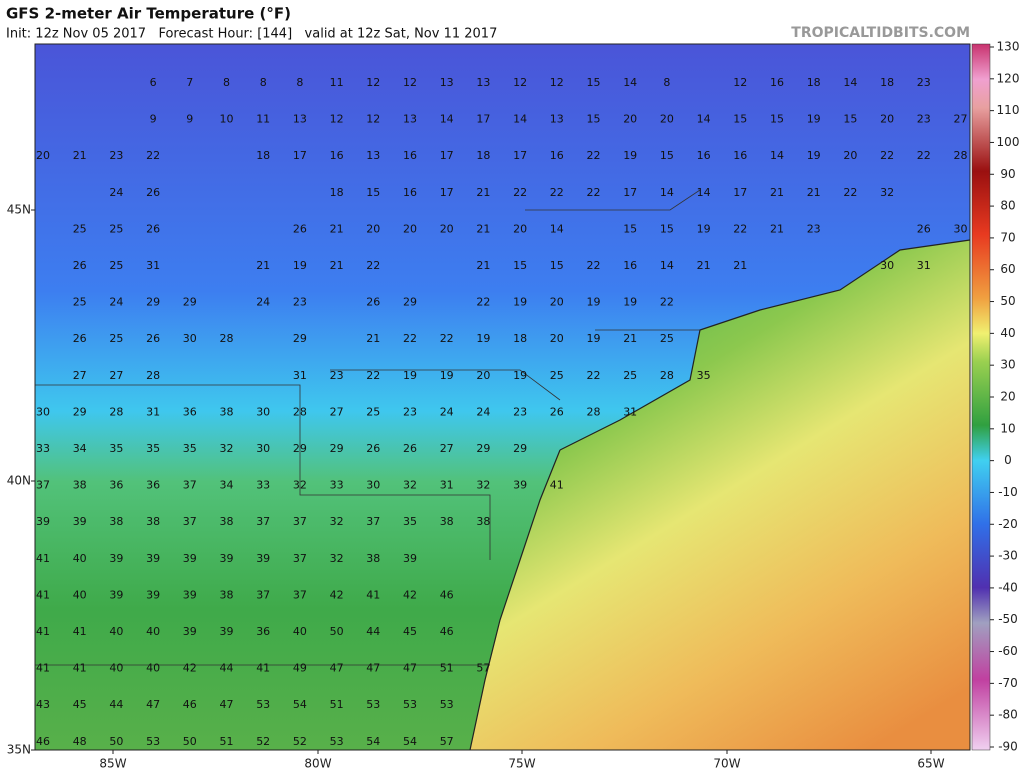 Image resolution: width=1024 pixels, height=776 pixels. Describe the element at coordinates (300, 668) in the screenshot. I see `station-value: 49` at that location.